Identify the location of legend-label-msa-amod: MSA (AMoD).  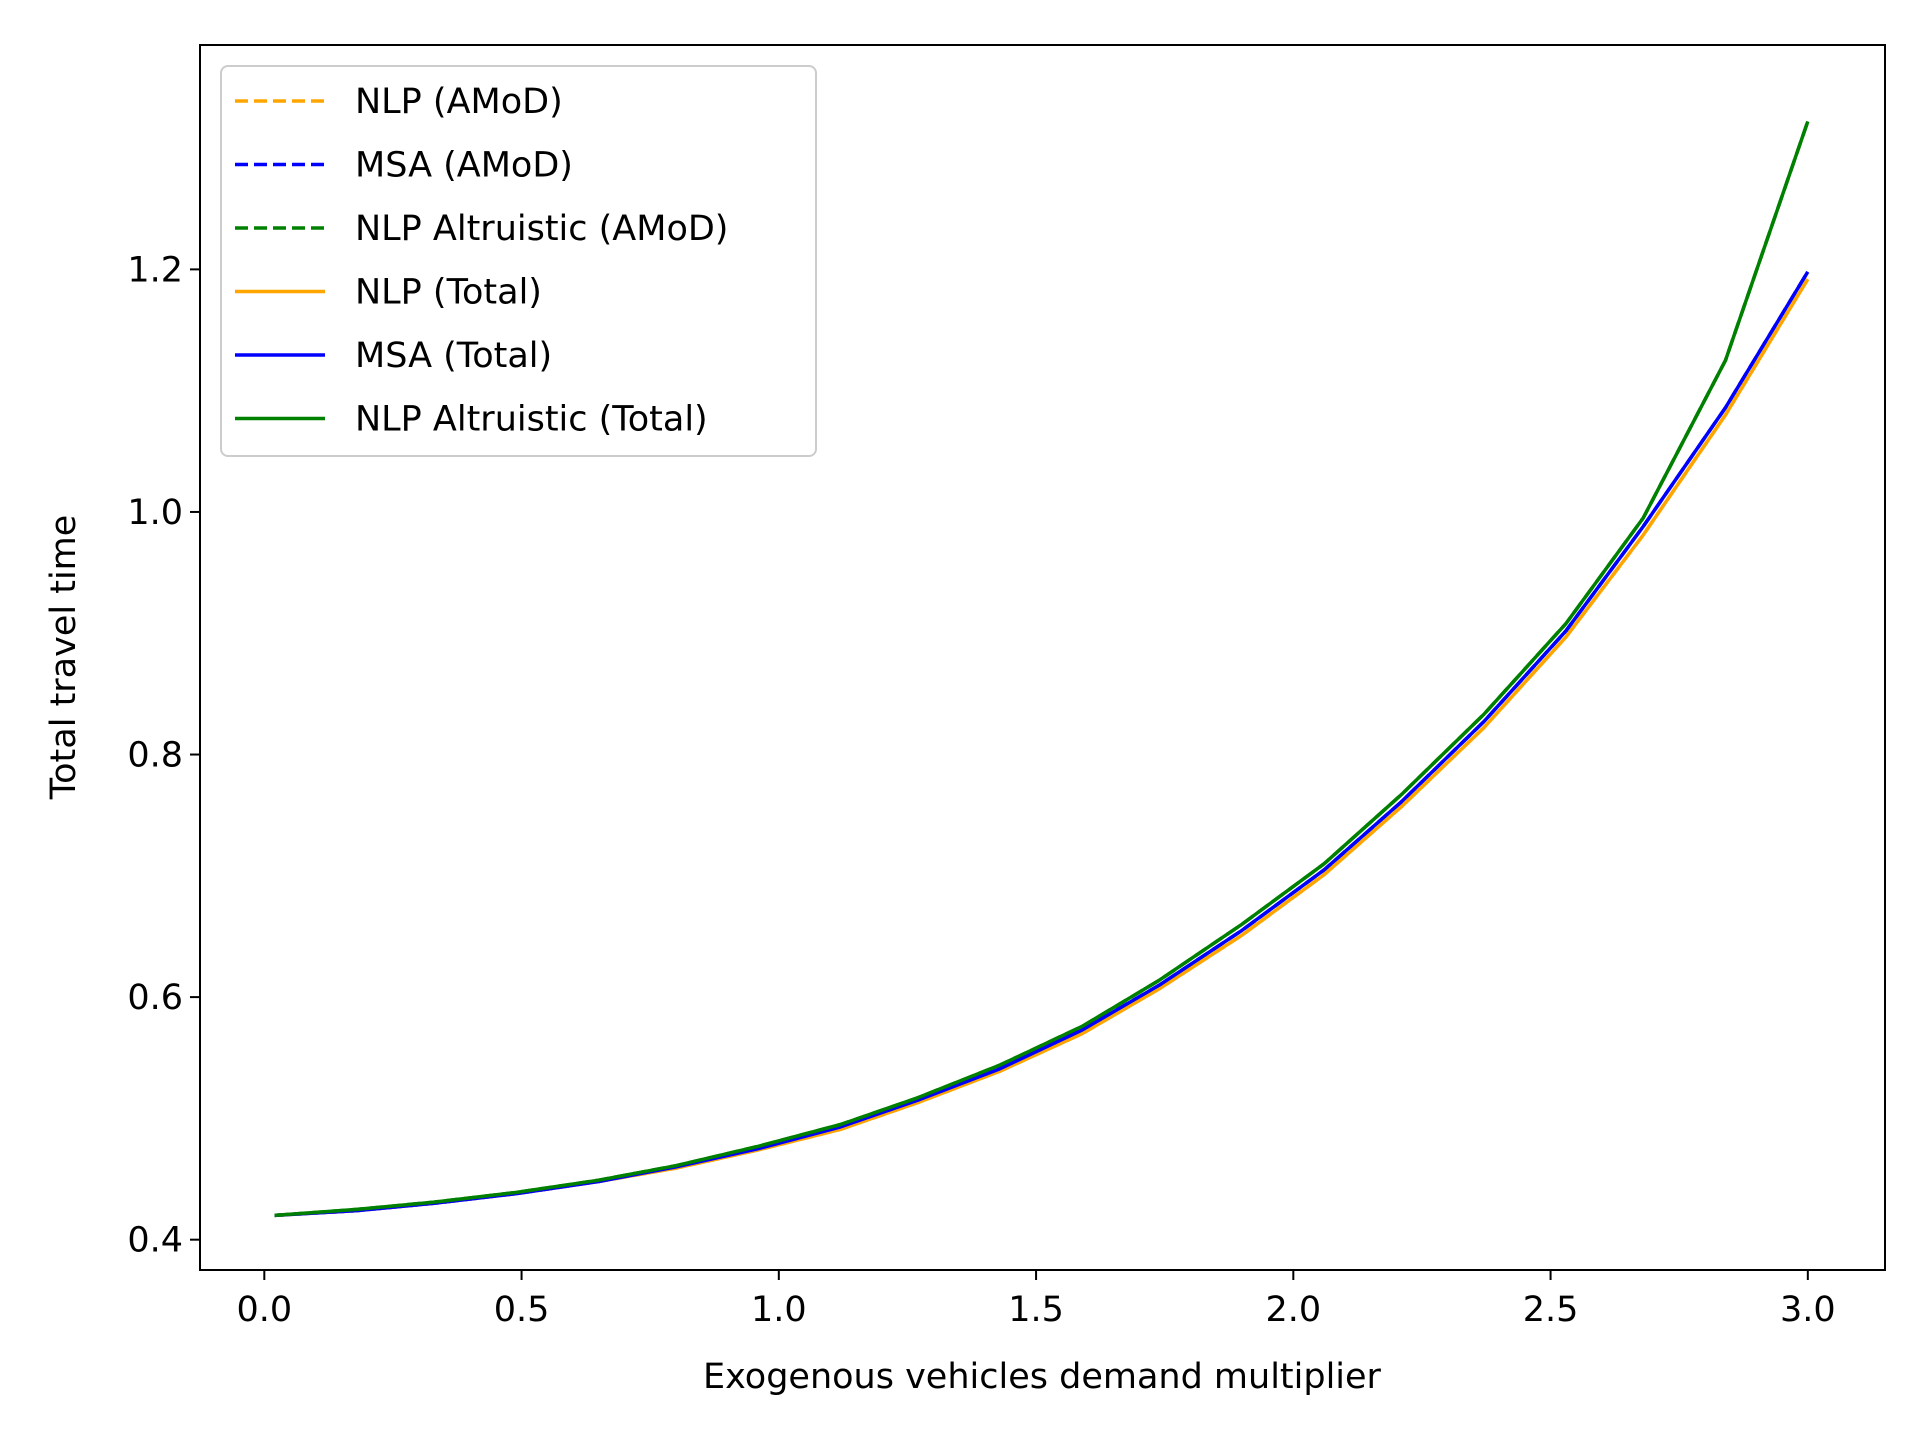
(464, 166).